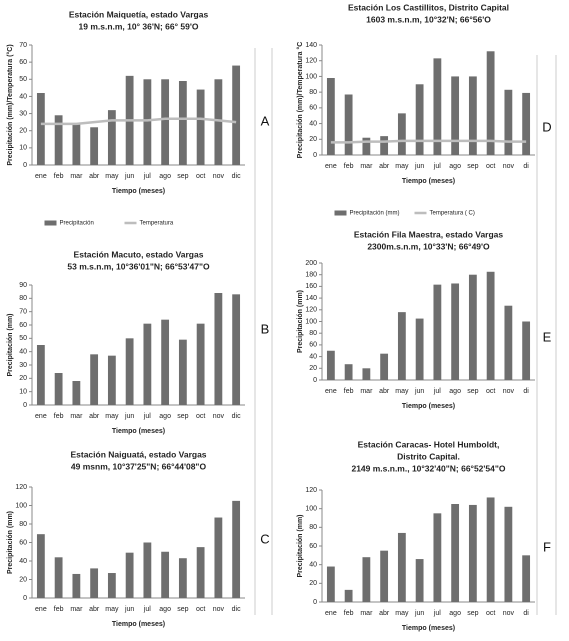  What do you see at coordinates (138, 121) in the screenshot?
I see `line` at bounding box center [138, 121].